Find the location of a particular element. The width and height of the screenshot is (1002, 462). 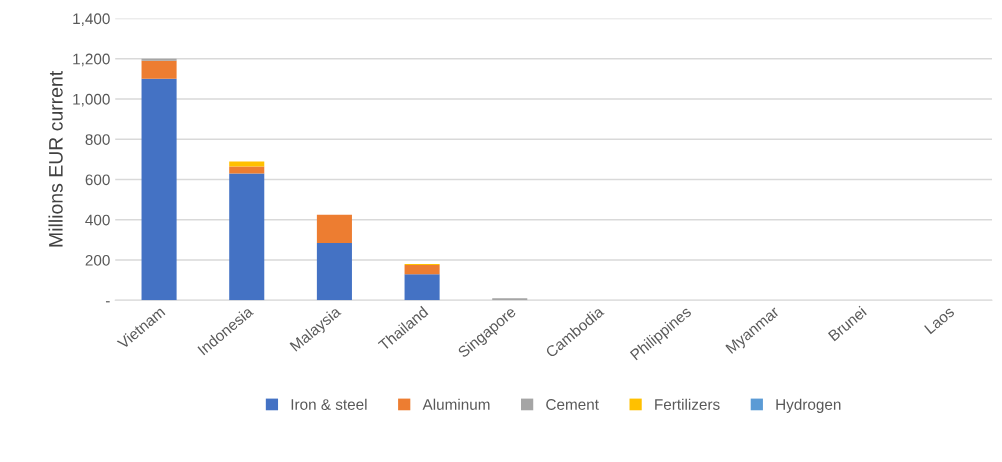

y-tick-label: 1,400 is located at coordinates (91, 19).